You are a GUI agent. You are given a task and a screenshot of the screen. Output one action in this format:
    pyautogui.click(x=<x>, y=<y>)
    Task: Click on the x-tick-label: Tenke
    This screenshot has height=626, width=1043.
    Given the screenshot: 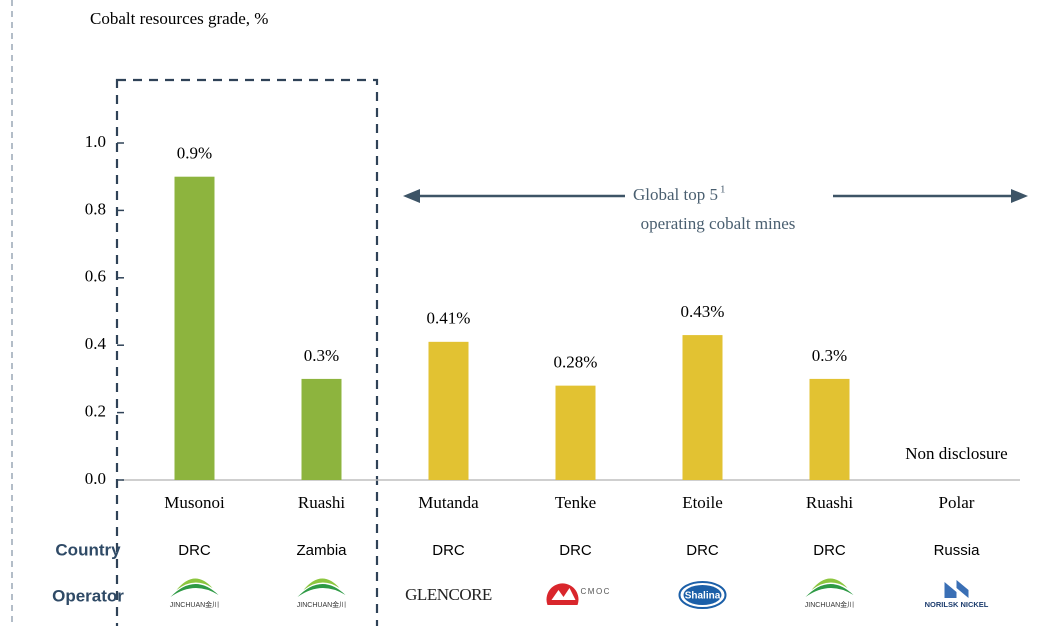 What is the action you would take?
    pyautogui.click(x=575, y=502)
    